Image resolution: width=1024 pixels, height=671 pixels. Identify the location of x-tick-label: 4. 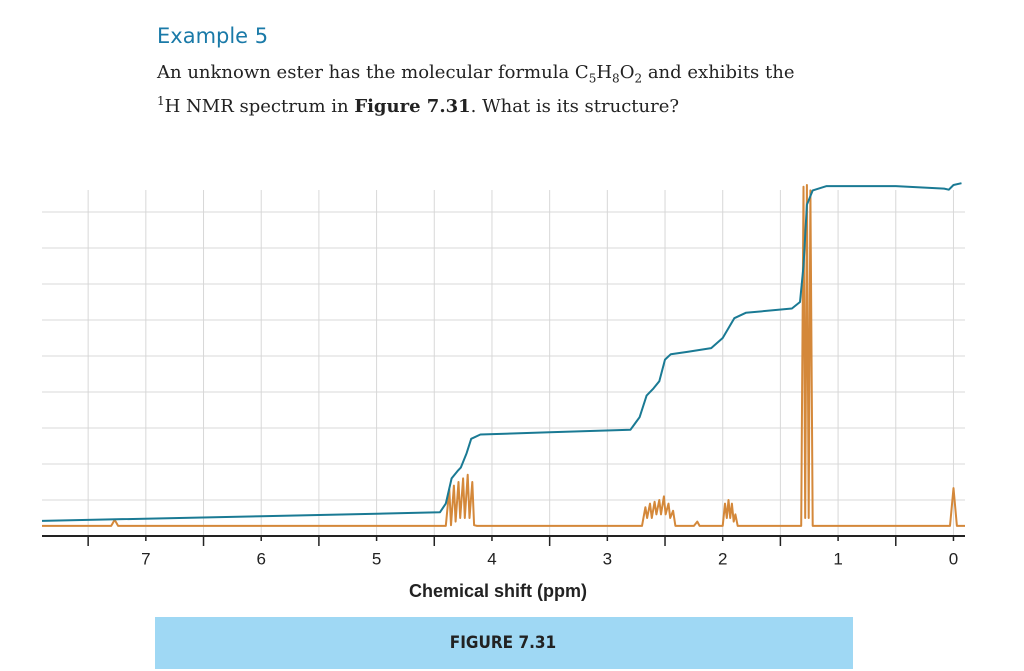
(491, 558).